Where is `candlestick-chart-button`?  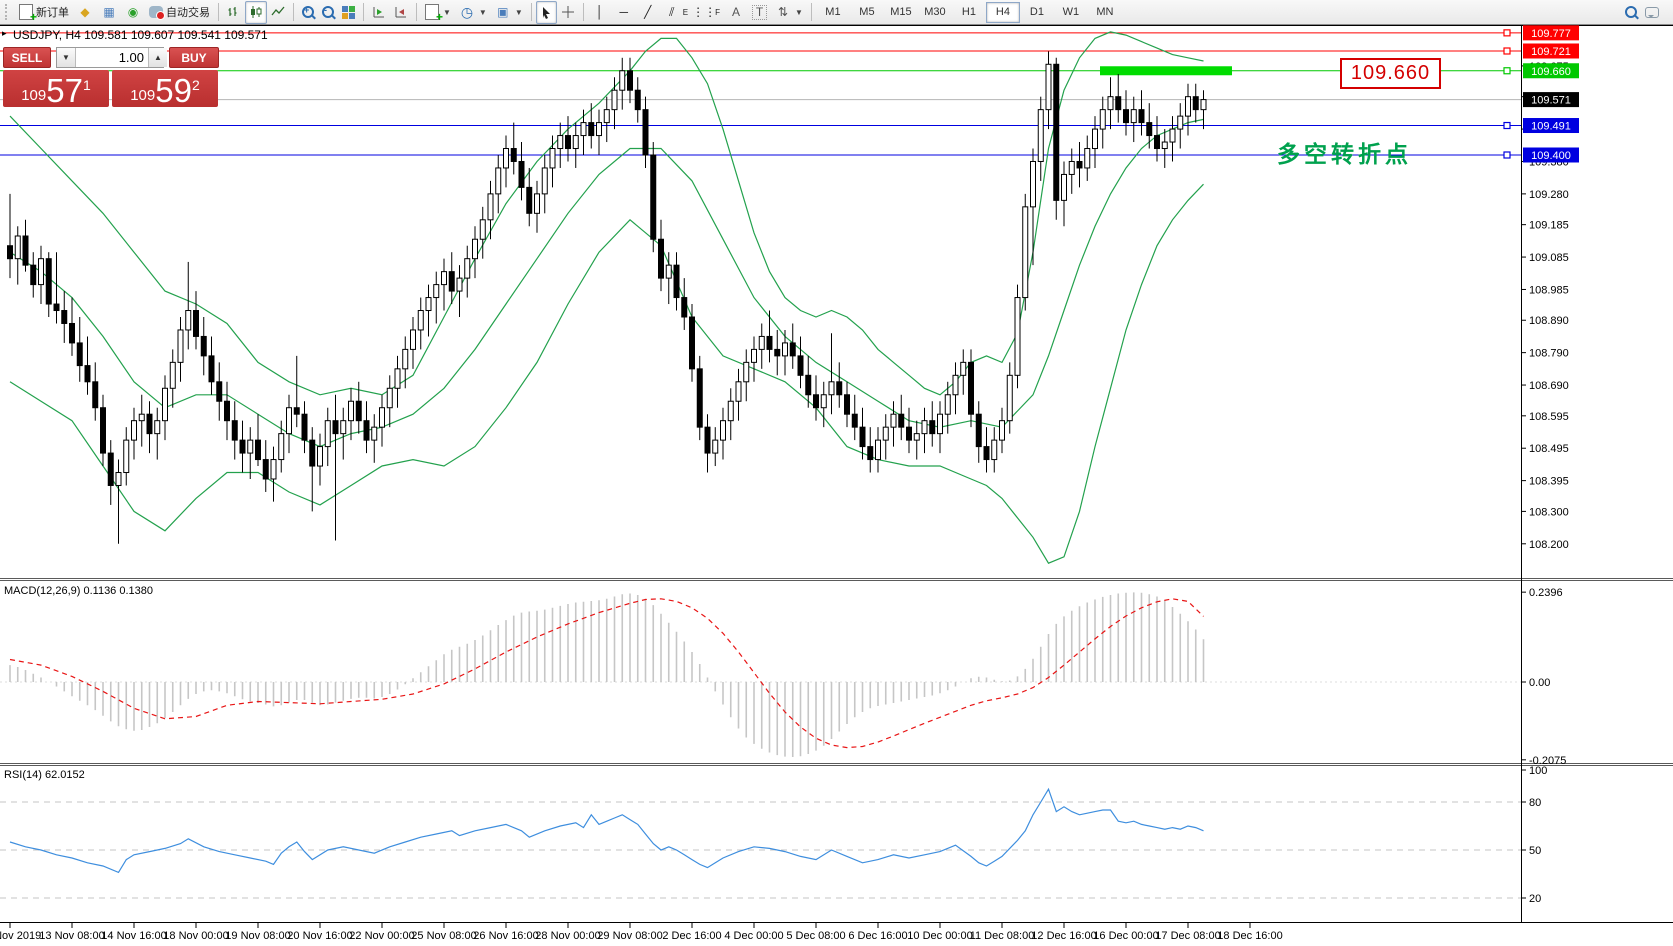
candlestick-chart-button is located at coordinates (256, 12).